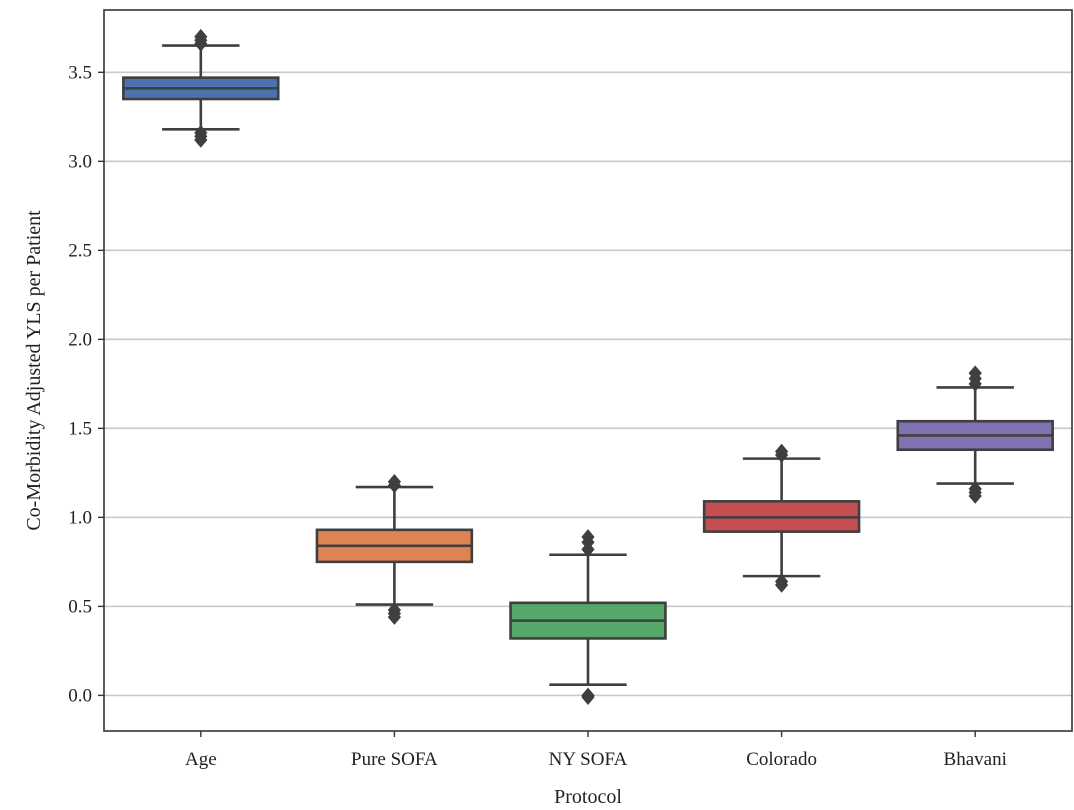  I want to click on x-tick-label: NY SOFA, so click(588, 759).